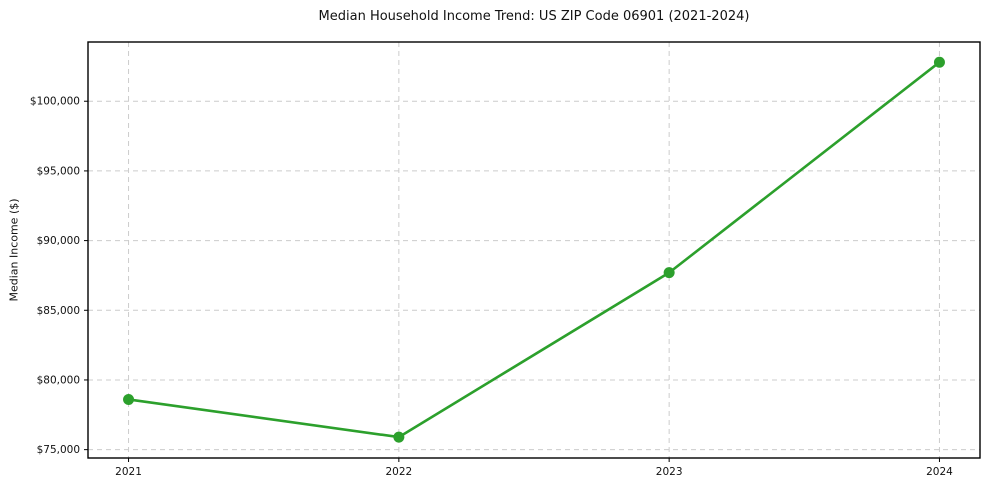  I want to click on y-tick-label: $90,000, so click(58, 241).